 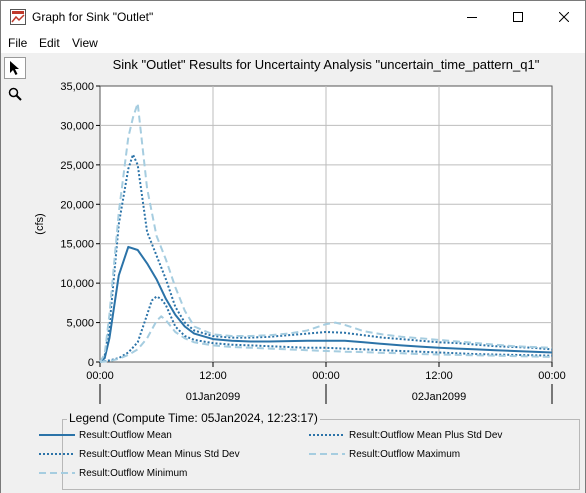 What do you see at coordinates (49, 43) in the screenshot?
I see `menu-edit: Edit` at bounding box center [49, 43].